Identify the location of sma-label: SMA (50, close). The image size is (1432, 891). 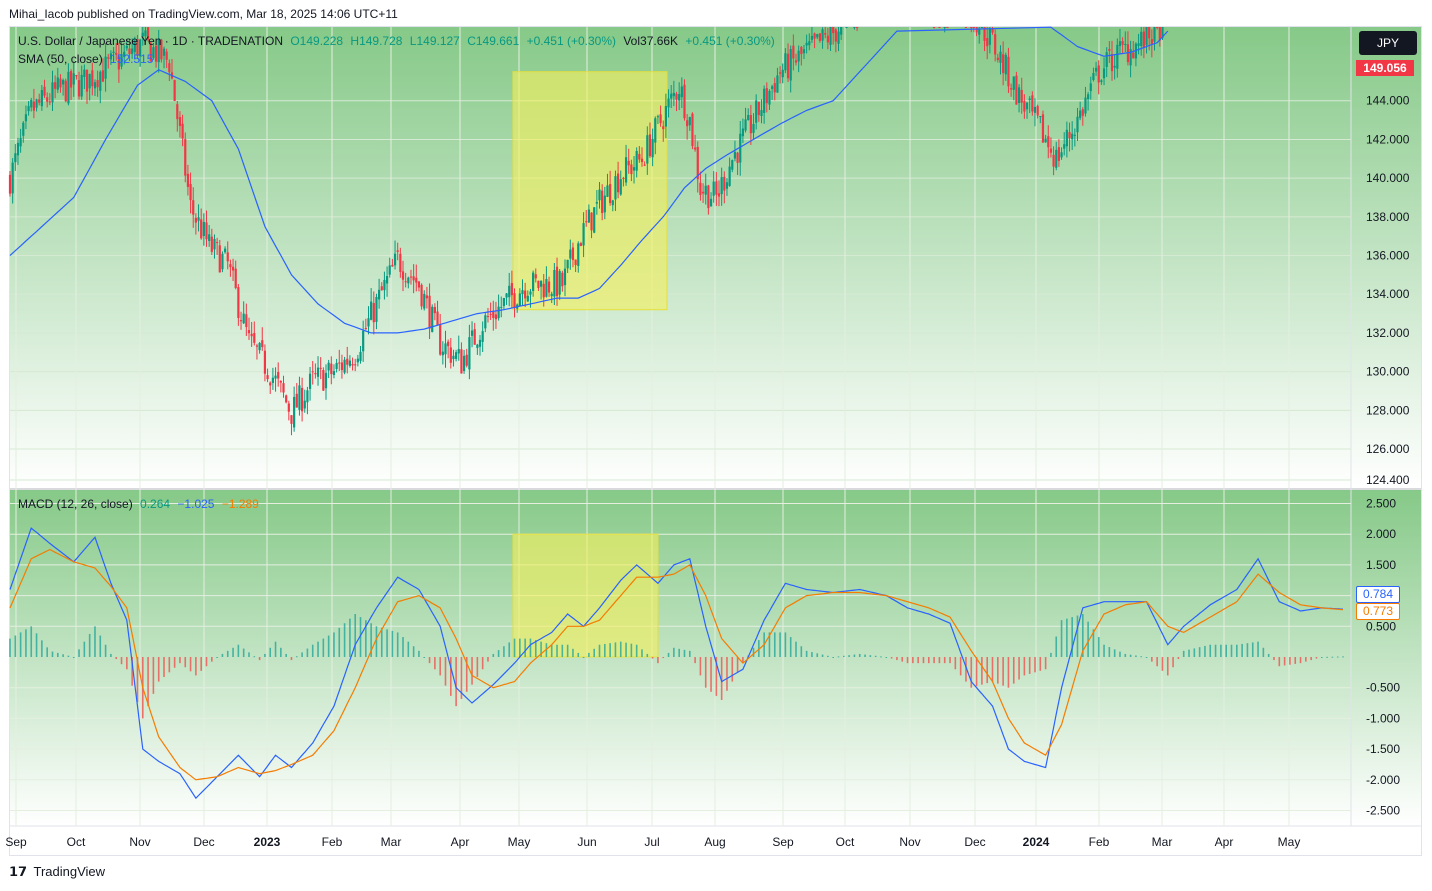
(60, 59).